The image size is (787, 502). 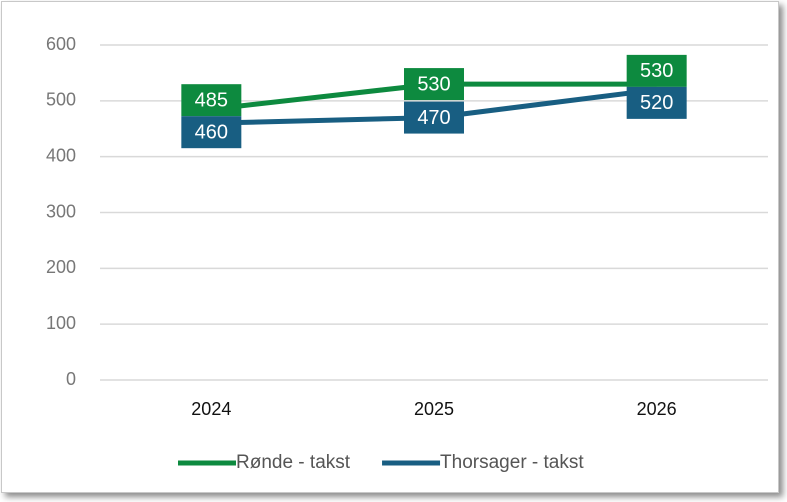 What do you see at coordinates (71, 379) in the screenshot?
I see `y-tick-label: 0` at bounding box center [71, 379].